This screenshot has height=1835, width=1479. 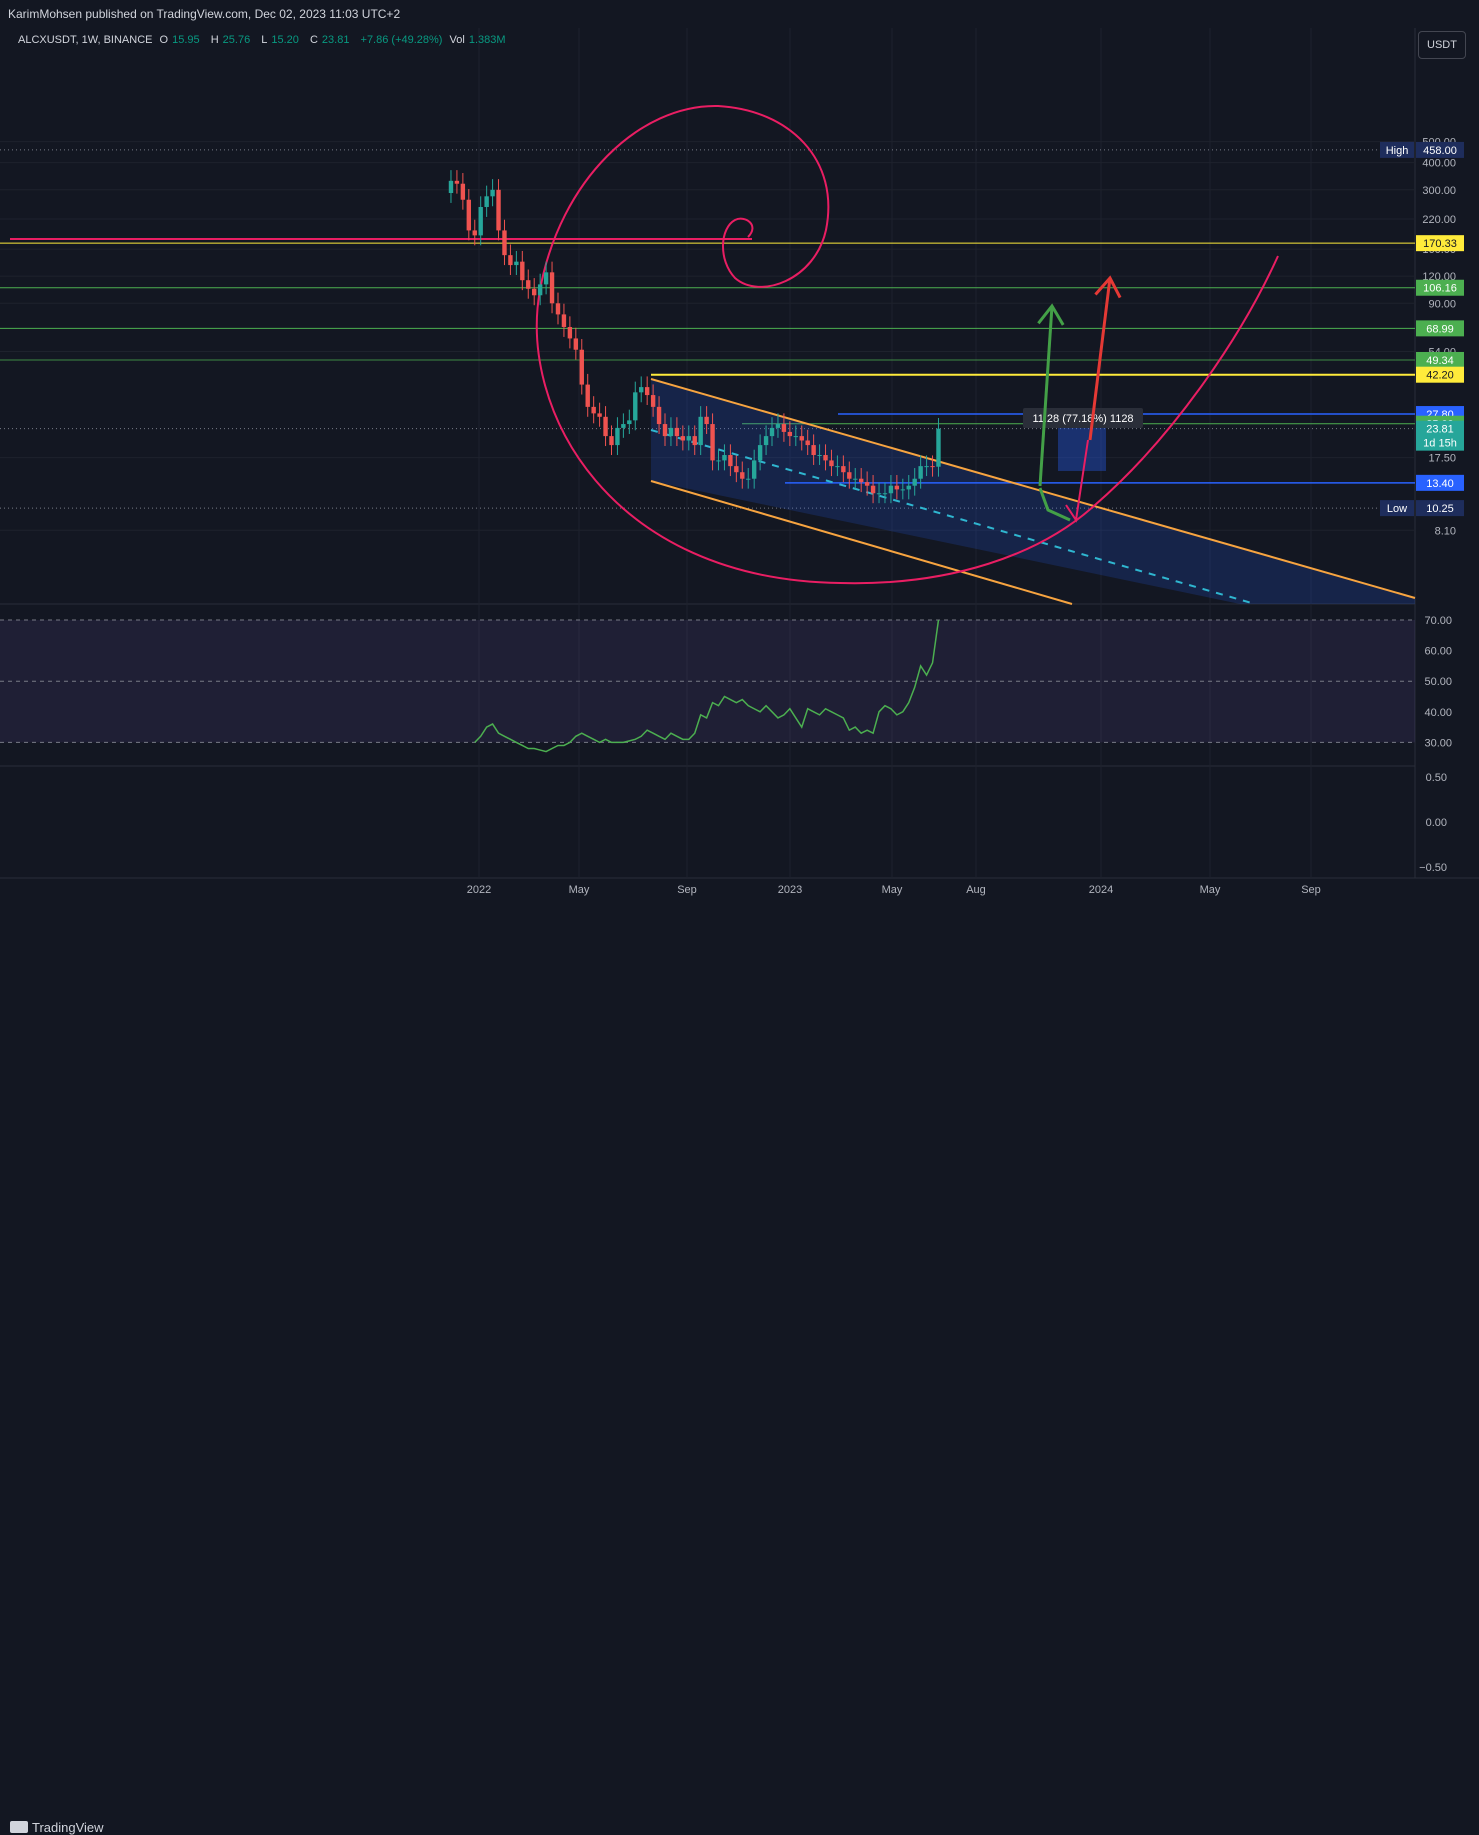 I want to click on price-tag-prefix: High, so click(x=1397, y=151).